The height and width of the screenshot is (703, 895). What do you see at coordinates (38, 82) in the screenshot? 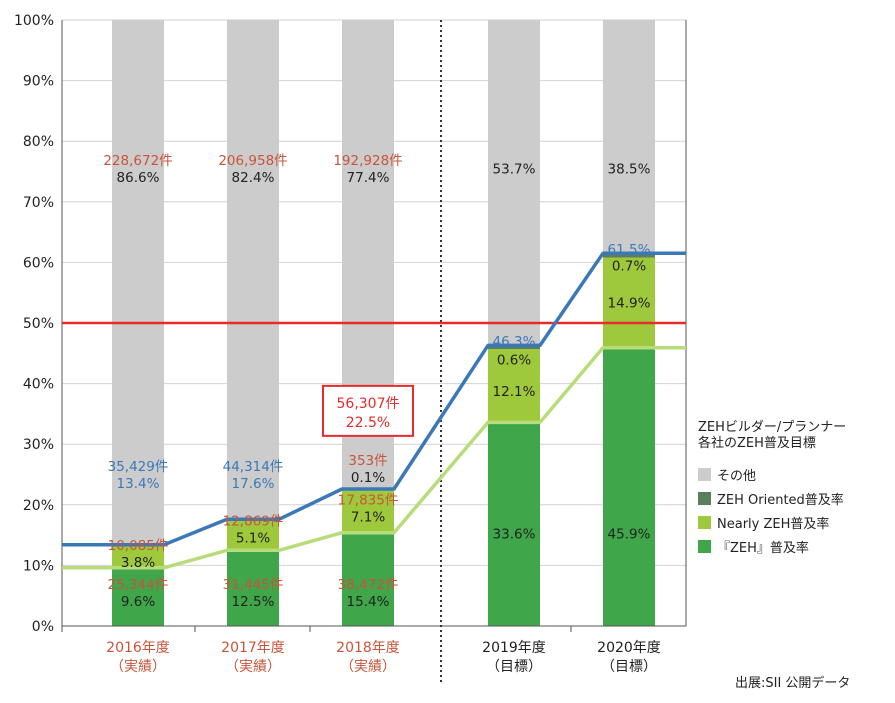
I see `y-tick-label: 90%` at bounding box center [38, 82].